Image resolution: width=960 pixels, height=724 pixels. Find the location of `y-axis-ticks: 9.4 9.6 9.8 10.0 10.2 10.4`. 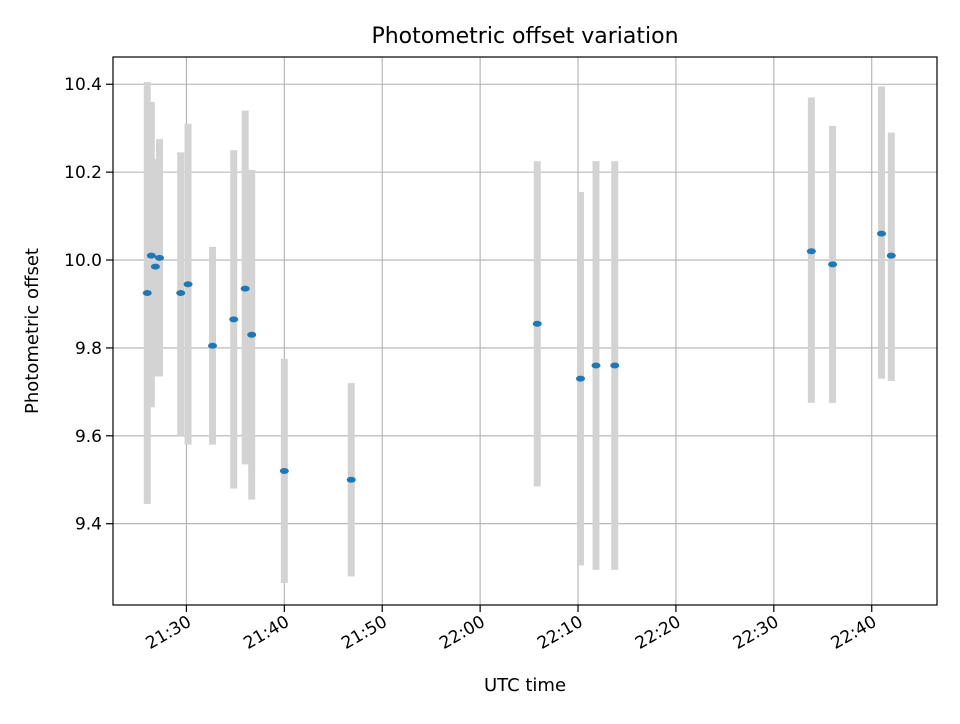

y-axis-ticks: 9.4 9.6 9.8 10.0 10.2 10.4 is located at coordinates (88, 305).